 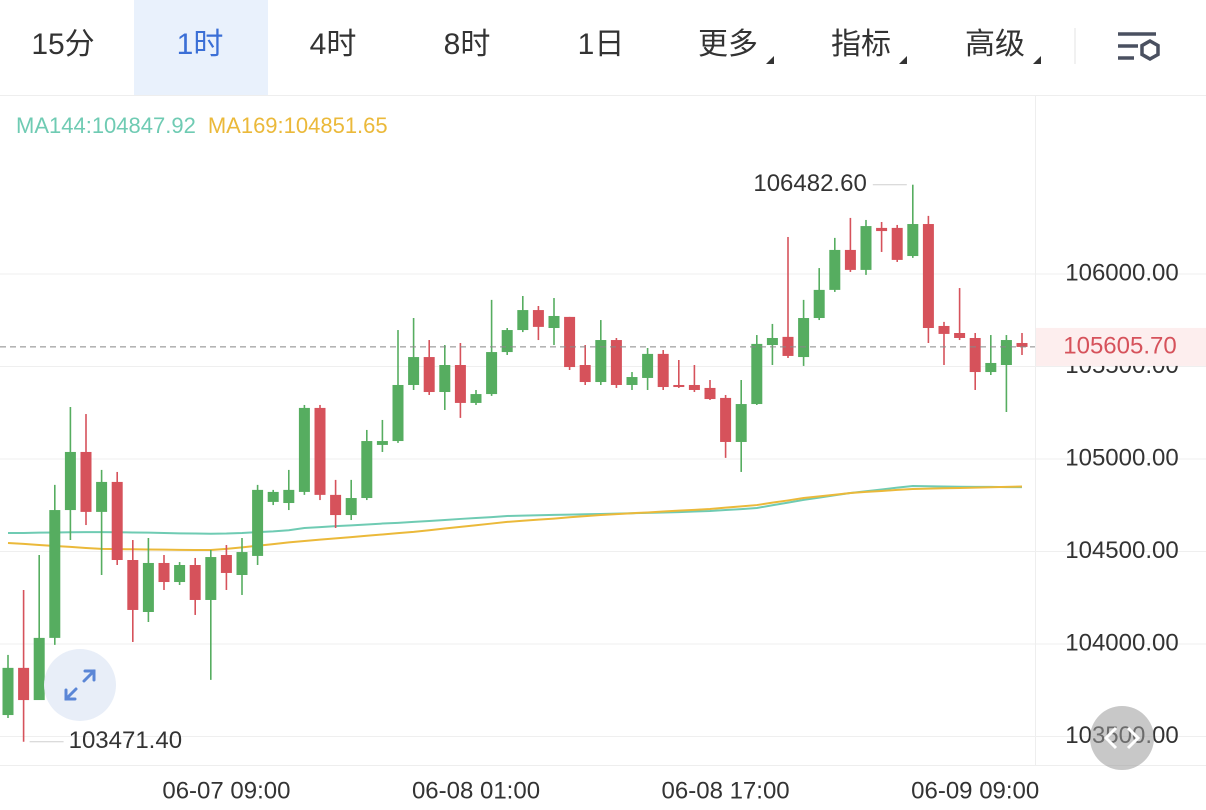 I want to click on high-label: 106482.60, so click(x=809, y=183).